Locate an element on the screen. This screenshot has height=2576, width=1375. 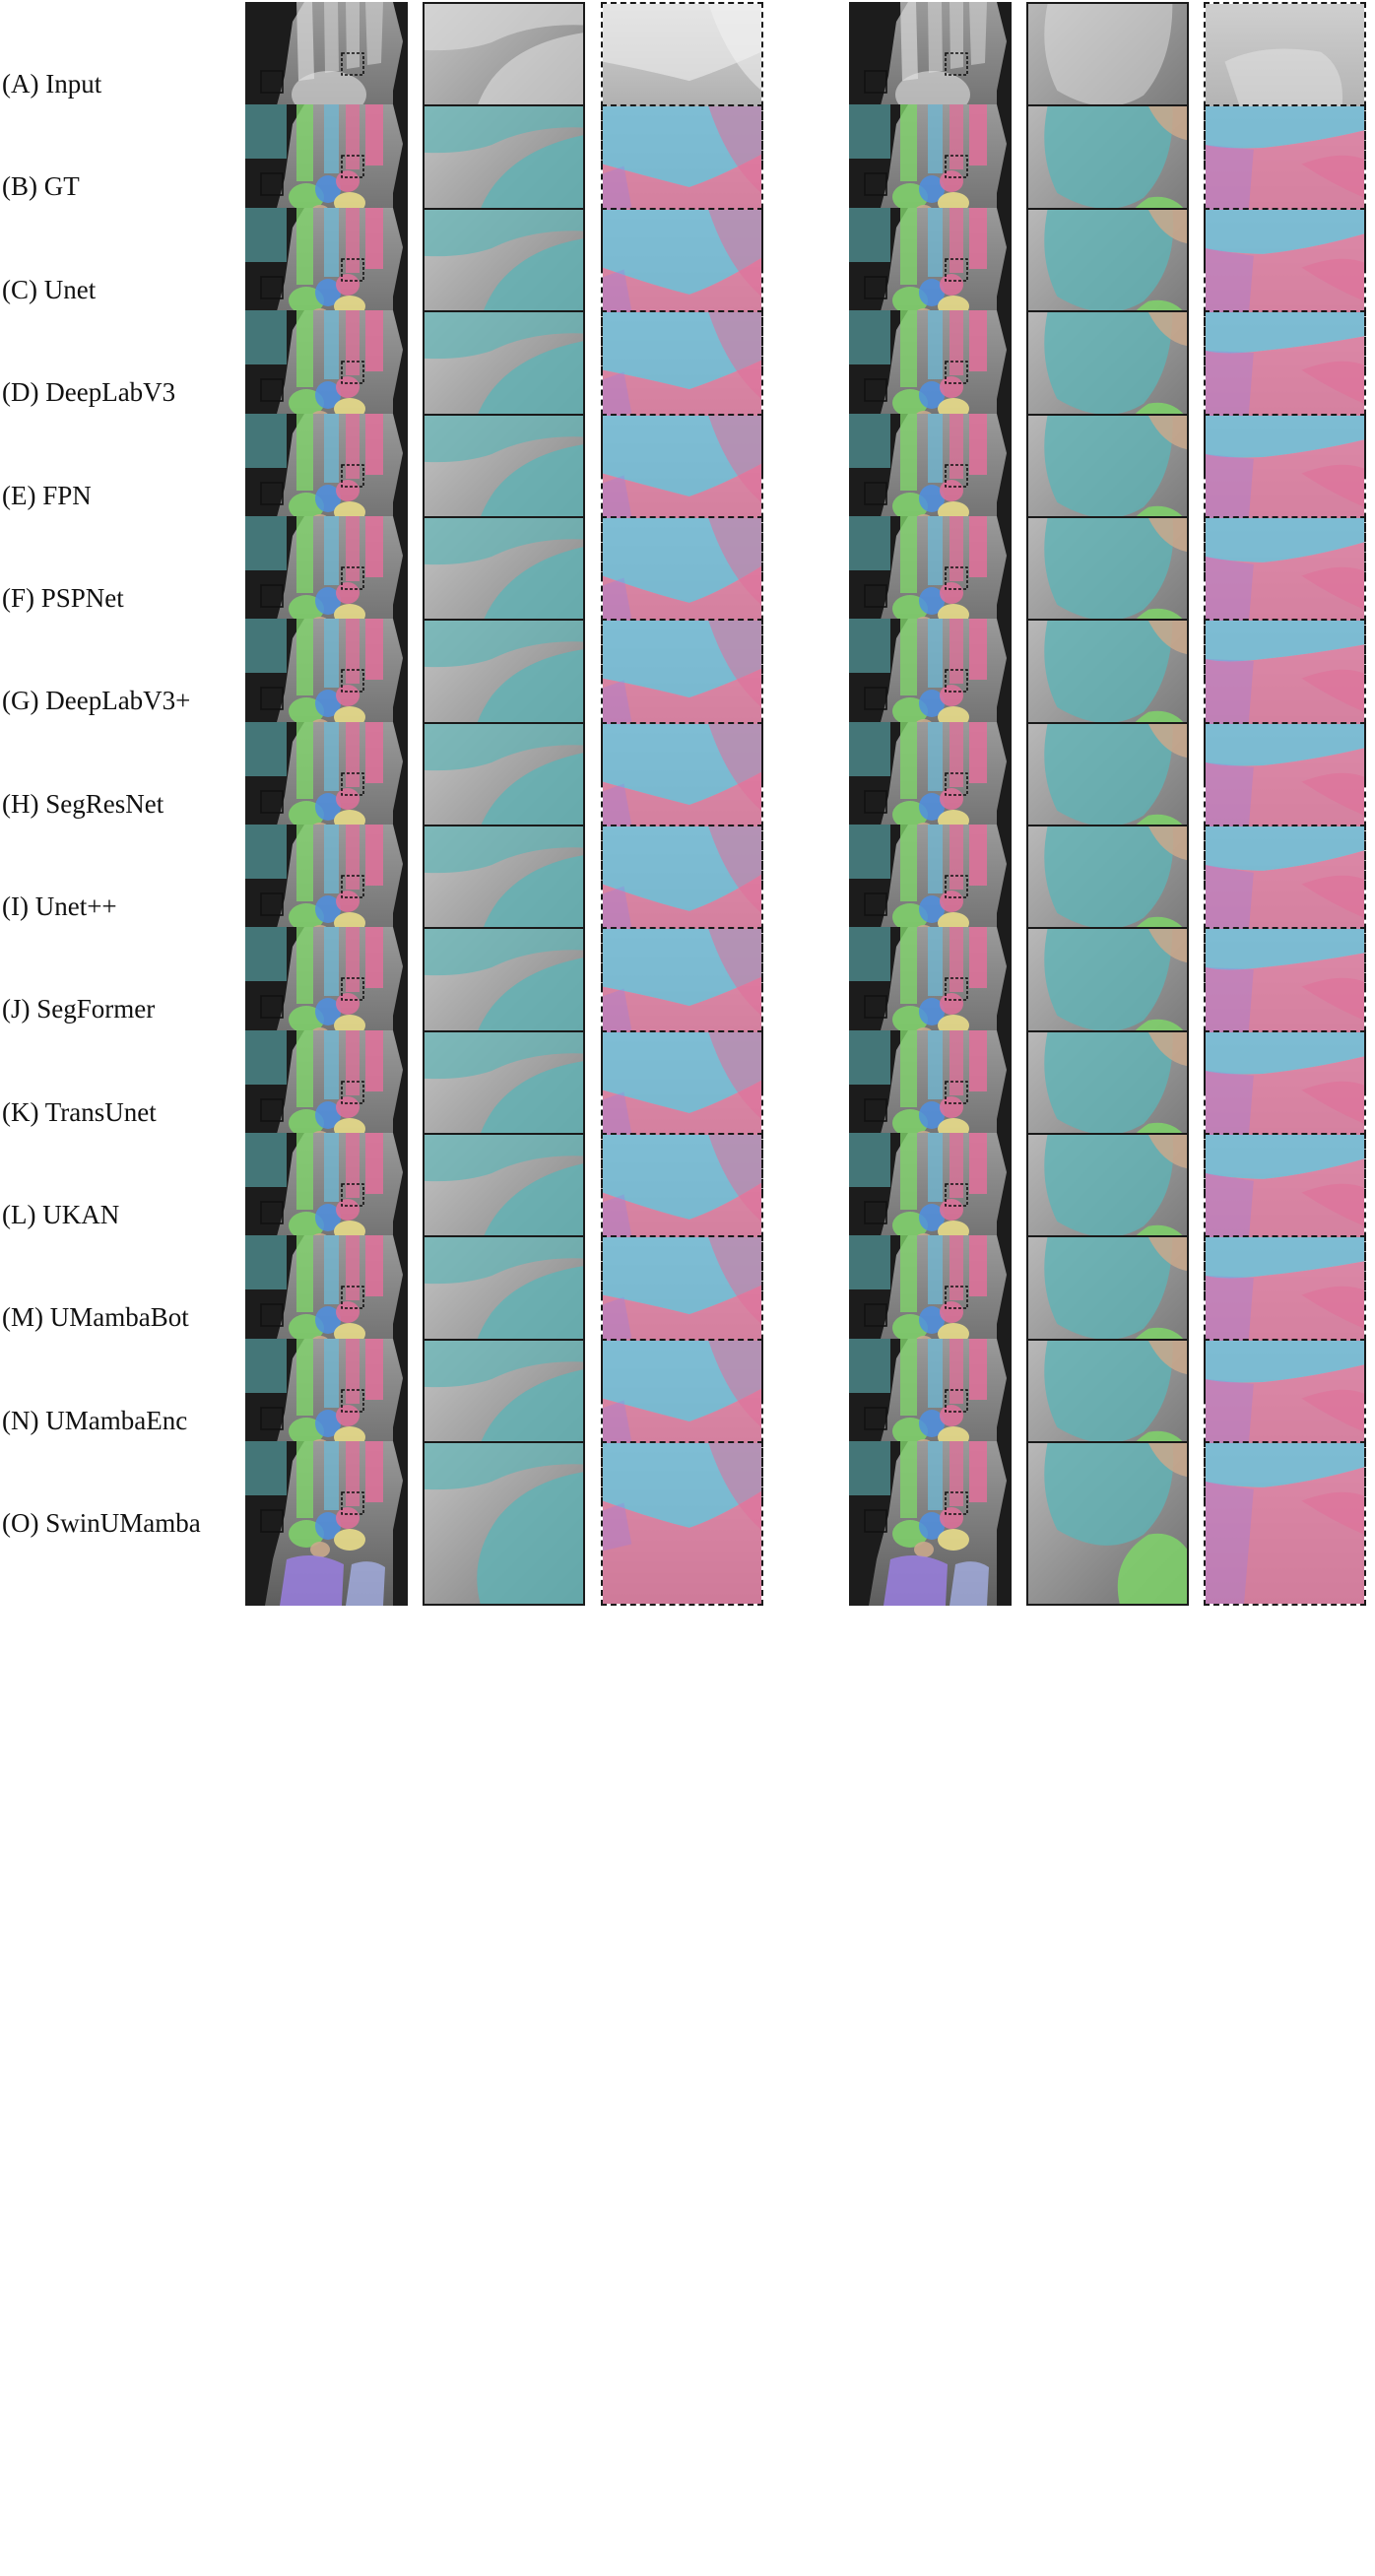
row-label: (F) PSPNet is located at coordinates (63, 598).